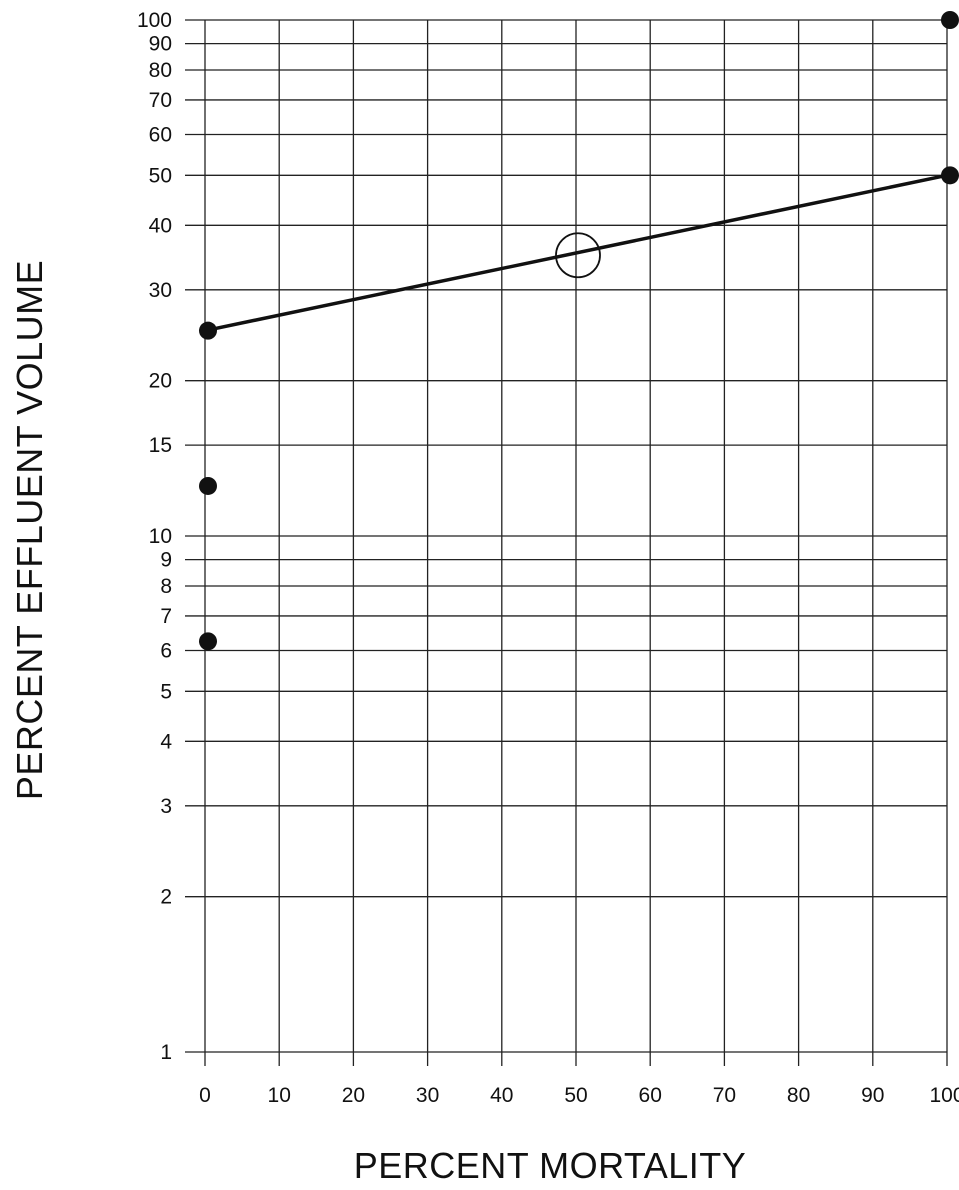 This screenshot has width=959, height=1190. Describe the element at coordinates (550, 1165) in the screenshot. I see `x-axis-title: PERCENT MORTALITY` at that location.